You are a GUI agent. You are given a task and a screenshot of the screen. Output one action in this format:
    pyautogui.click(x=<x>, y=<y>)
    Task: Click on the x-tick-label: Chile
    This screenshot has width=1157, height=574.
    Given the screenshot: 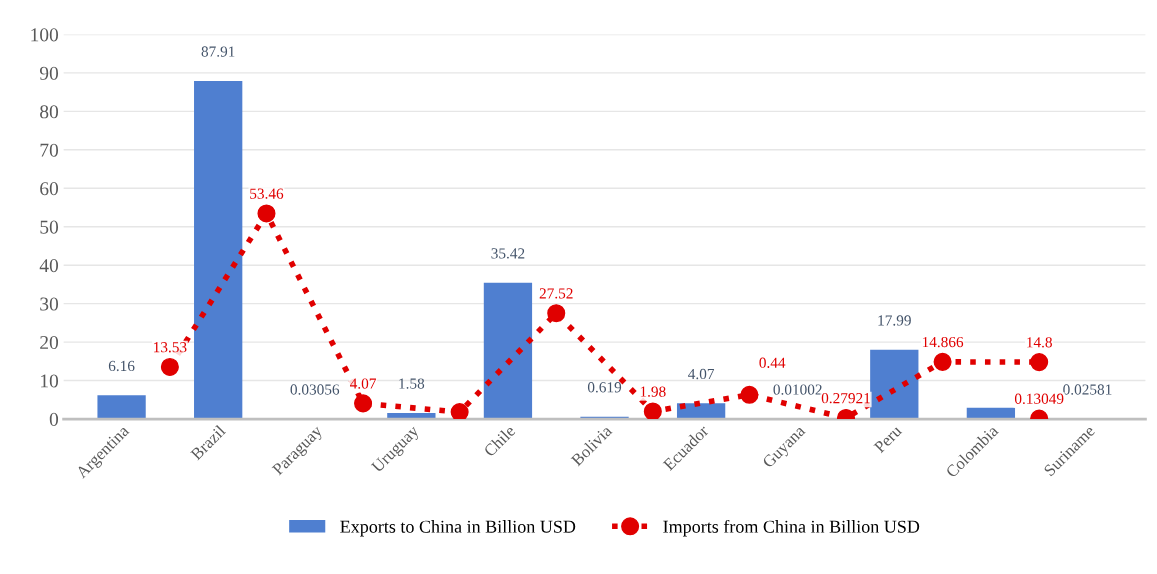 What is the action you would take?
    pyautogui.click(x=499, y=441)
    